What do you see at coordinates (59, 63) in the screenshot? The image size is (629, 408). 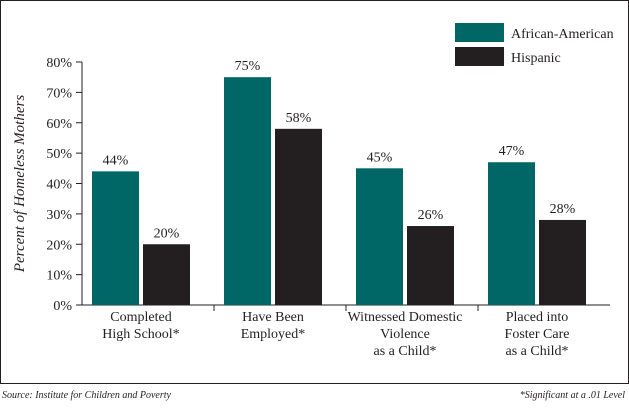 I see `y-tick-label: 80%` at bounding box center [59, 63].